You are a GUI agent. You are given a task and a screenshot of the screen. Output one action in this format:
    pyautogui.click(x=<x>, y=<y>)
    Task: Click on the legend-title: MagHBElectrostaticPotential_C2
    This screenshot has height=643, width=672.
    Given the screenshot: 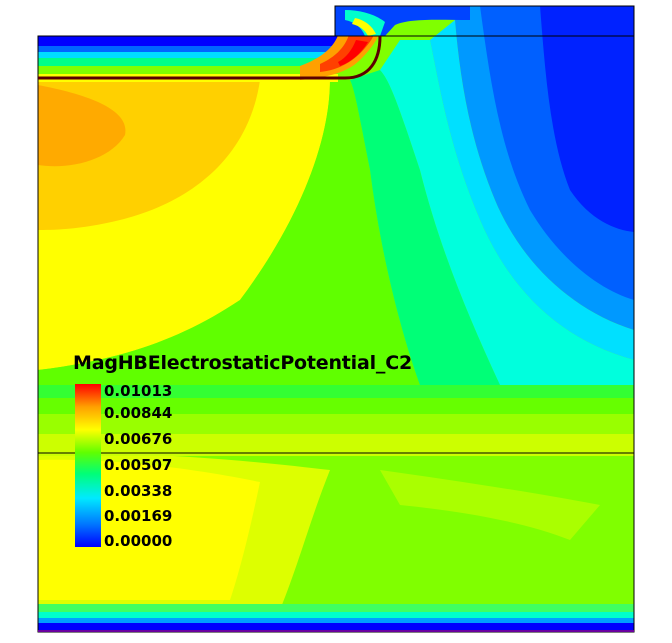 What is the action you would take?
    pyautogui.click(x=242, y=363)
    